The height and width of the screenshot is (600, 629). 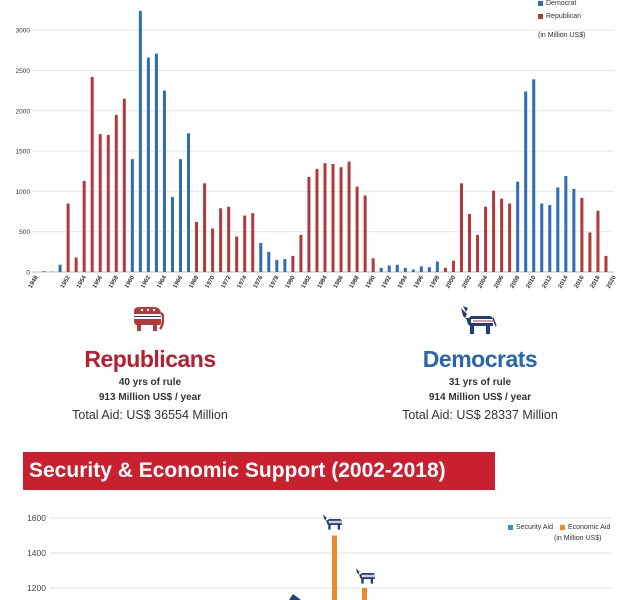 What do you see at coordinates (435, 281) in the screenshot?
I see `x-tick-label: 1998` at bounding box center [435, 281].